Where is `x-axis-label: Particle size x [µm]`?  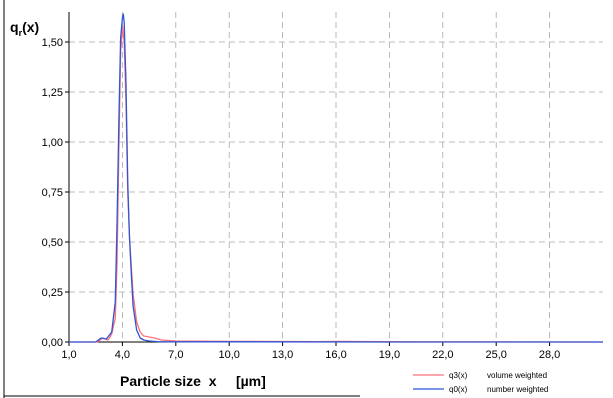
x-axis-label: Particle size x [µm] is located at coordinates (193, 381).